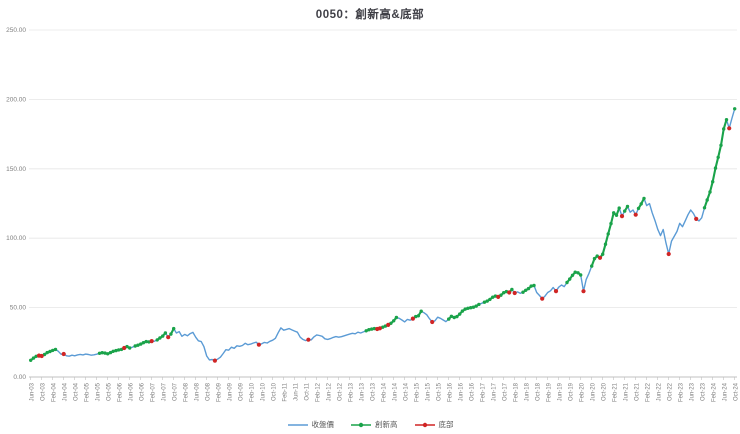  I want to click on x-tick-label: Jun-05, so click(98, 391).